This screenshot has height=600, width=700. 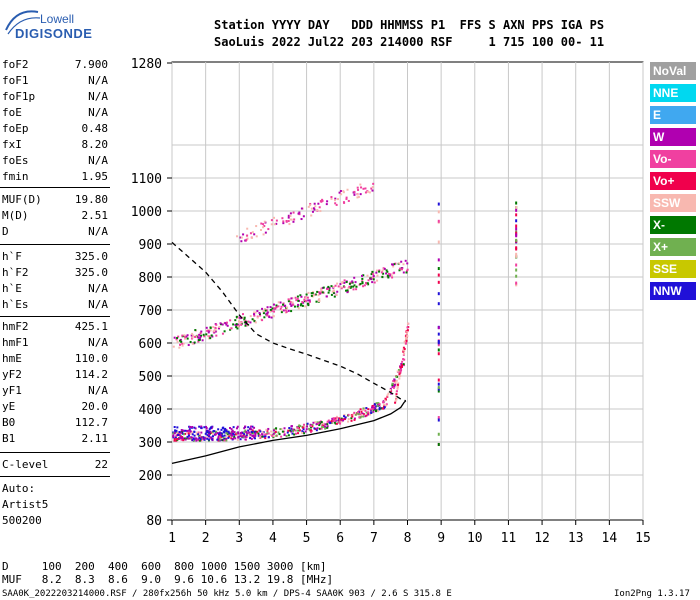 I want to click on auto-label: Auto:, so click(x=19, y=488).